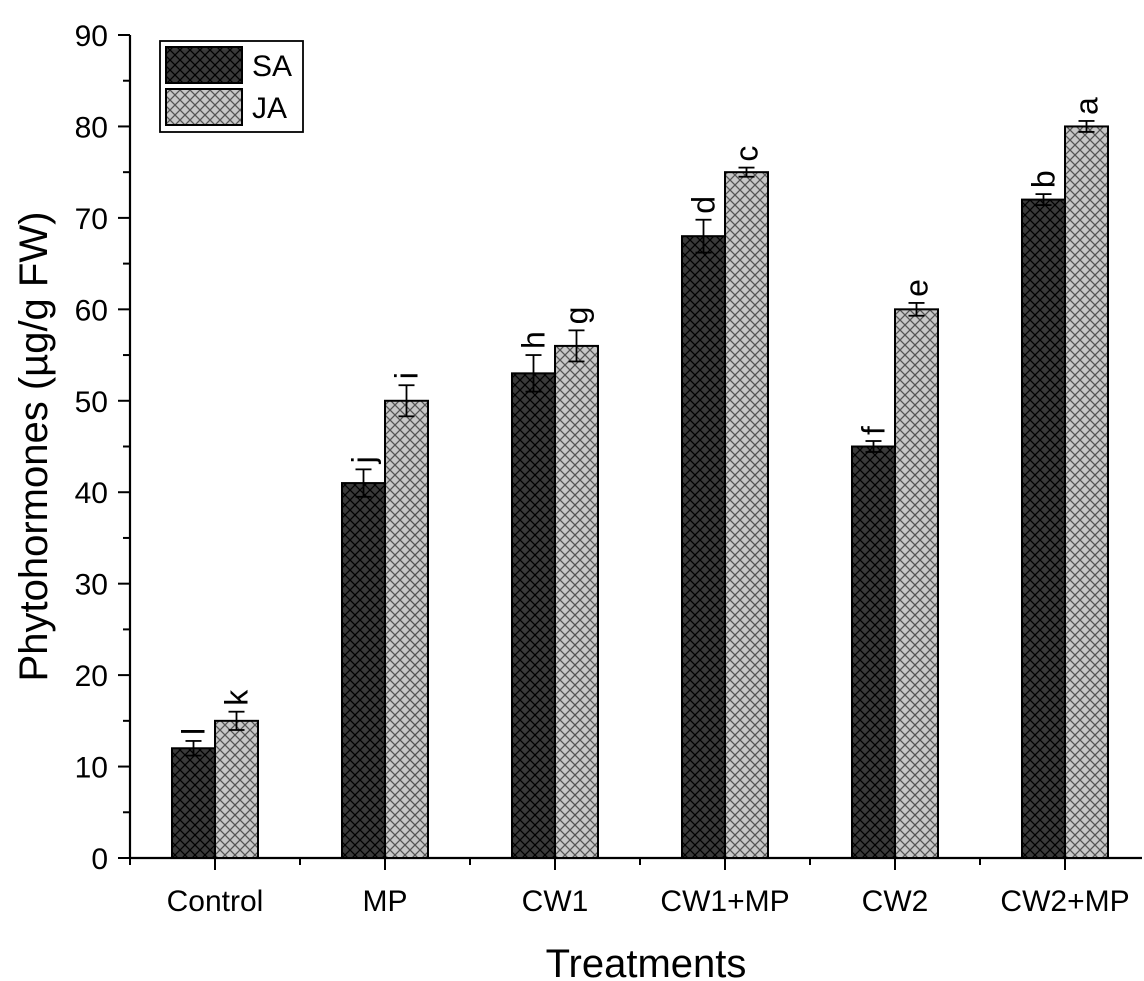 The image size is (1144, 981). I want to click on y-tick-label: 20, so click(91, 676).